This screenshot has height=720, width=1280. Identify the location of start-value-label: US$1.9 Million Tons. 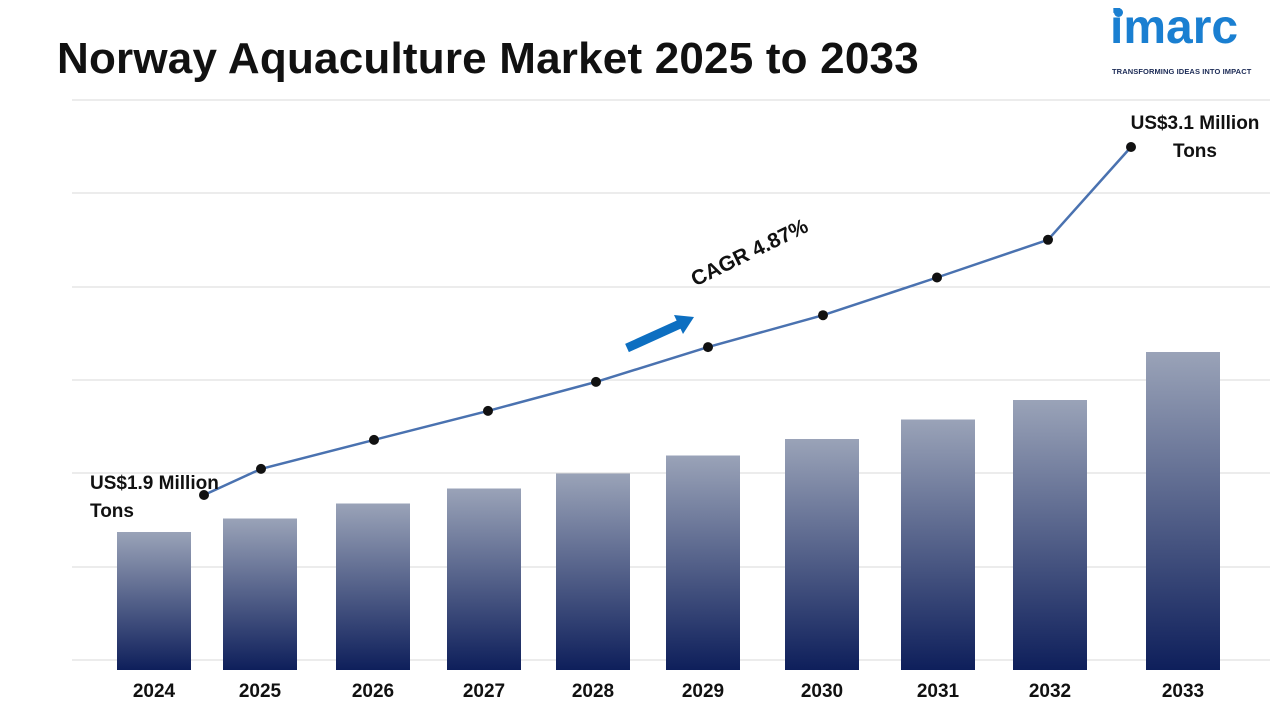
(154, 497).